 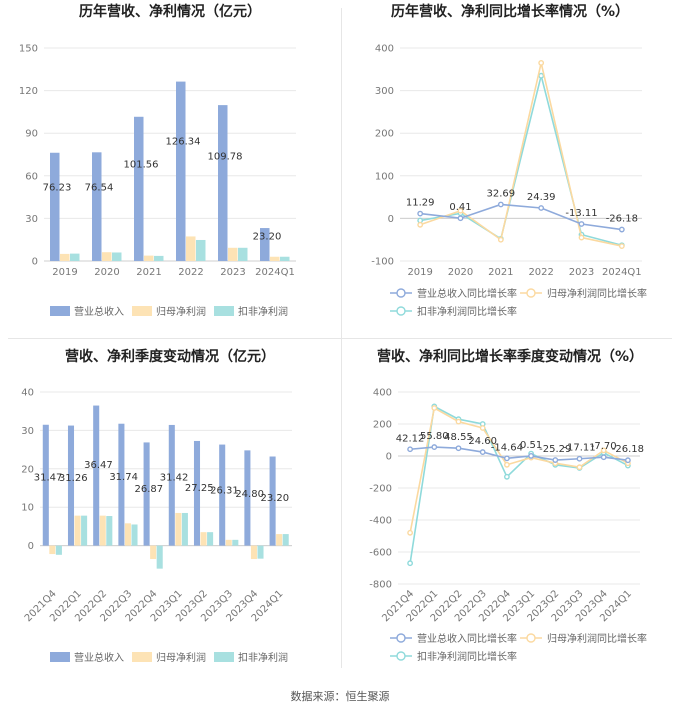 What do you see at coordinates (225, 157) in the screenshot?
I see `annual-amounts-data-label: 109.78` at bounding box center [225, 157].